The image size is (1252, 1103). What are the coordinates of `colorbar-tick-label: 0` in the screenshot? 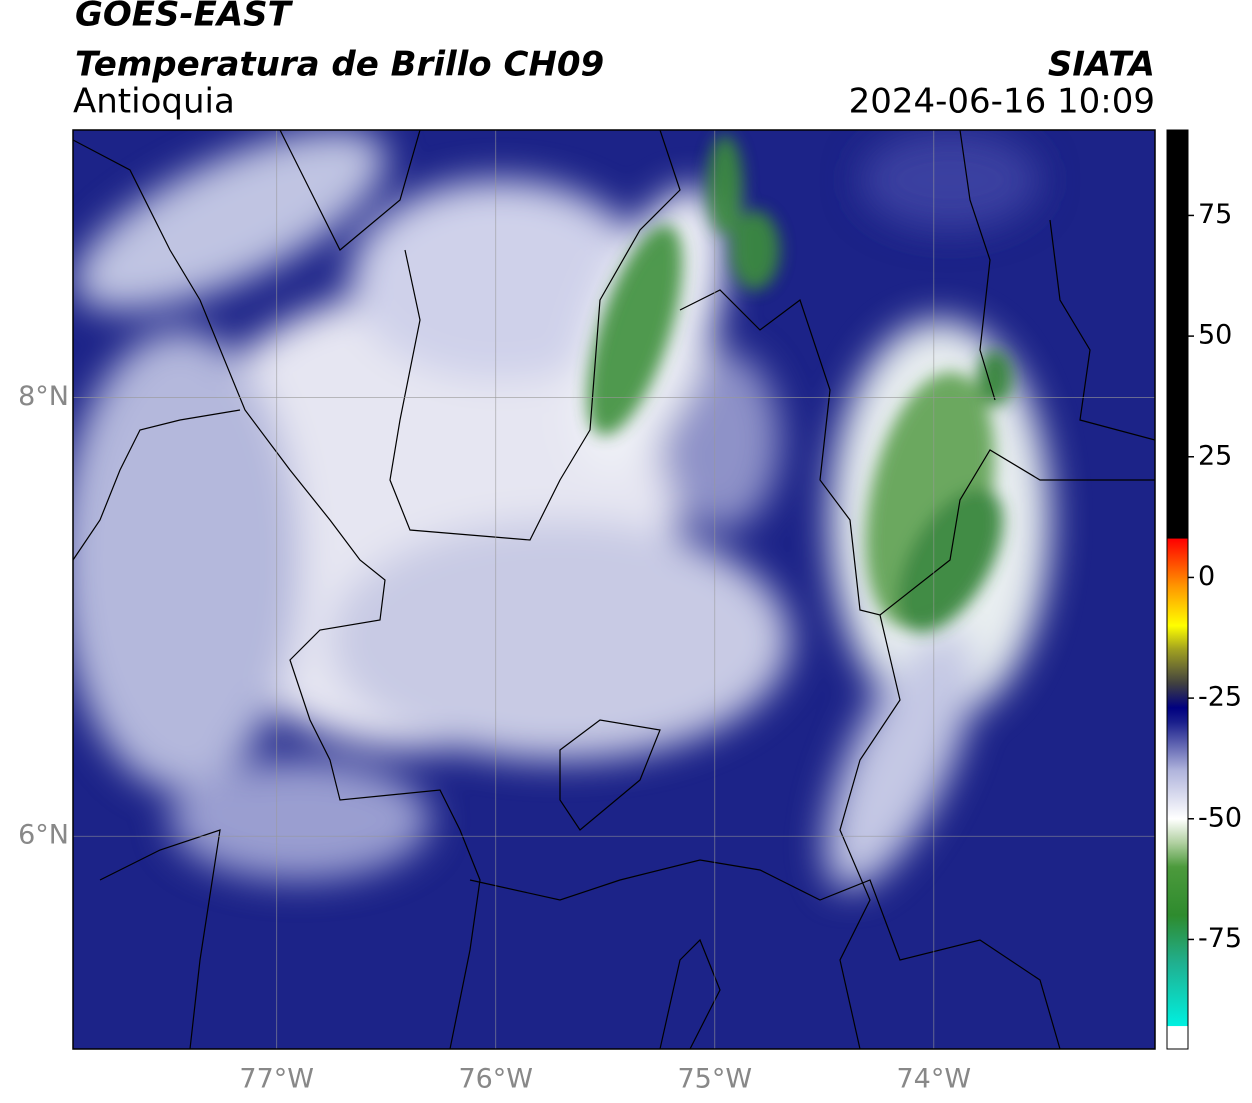 It's located at (1206, 576).